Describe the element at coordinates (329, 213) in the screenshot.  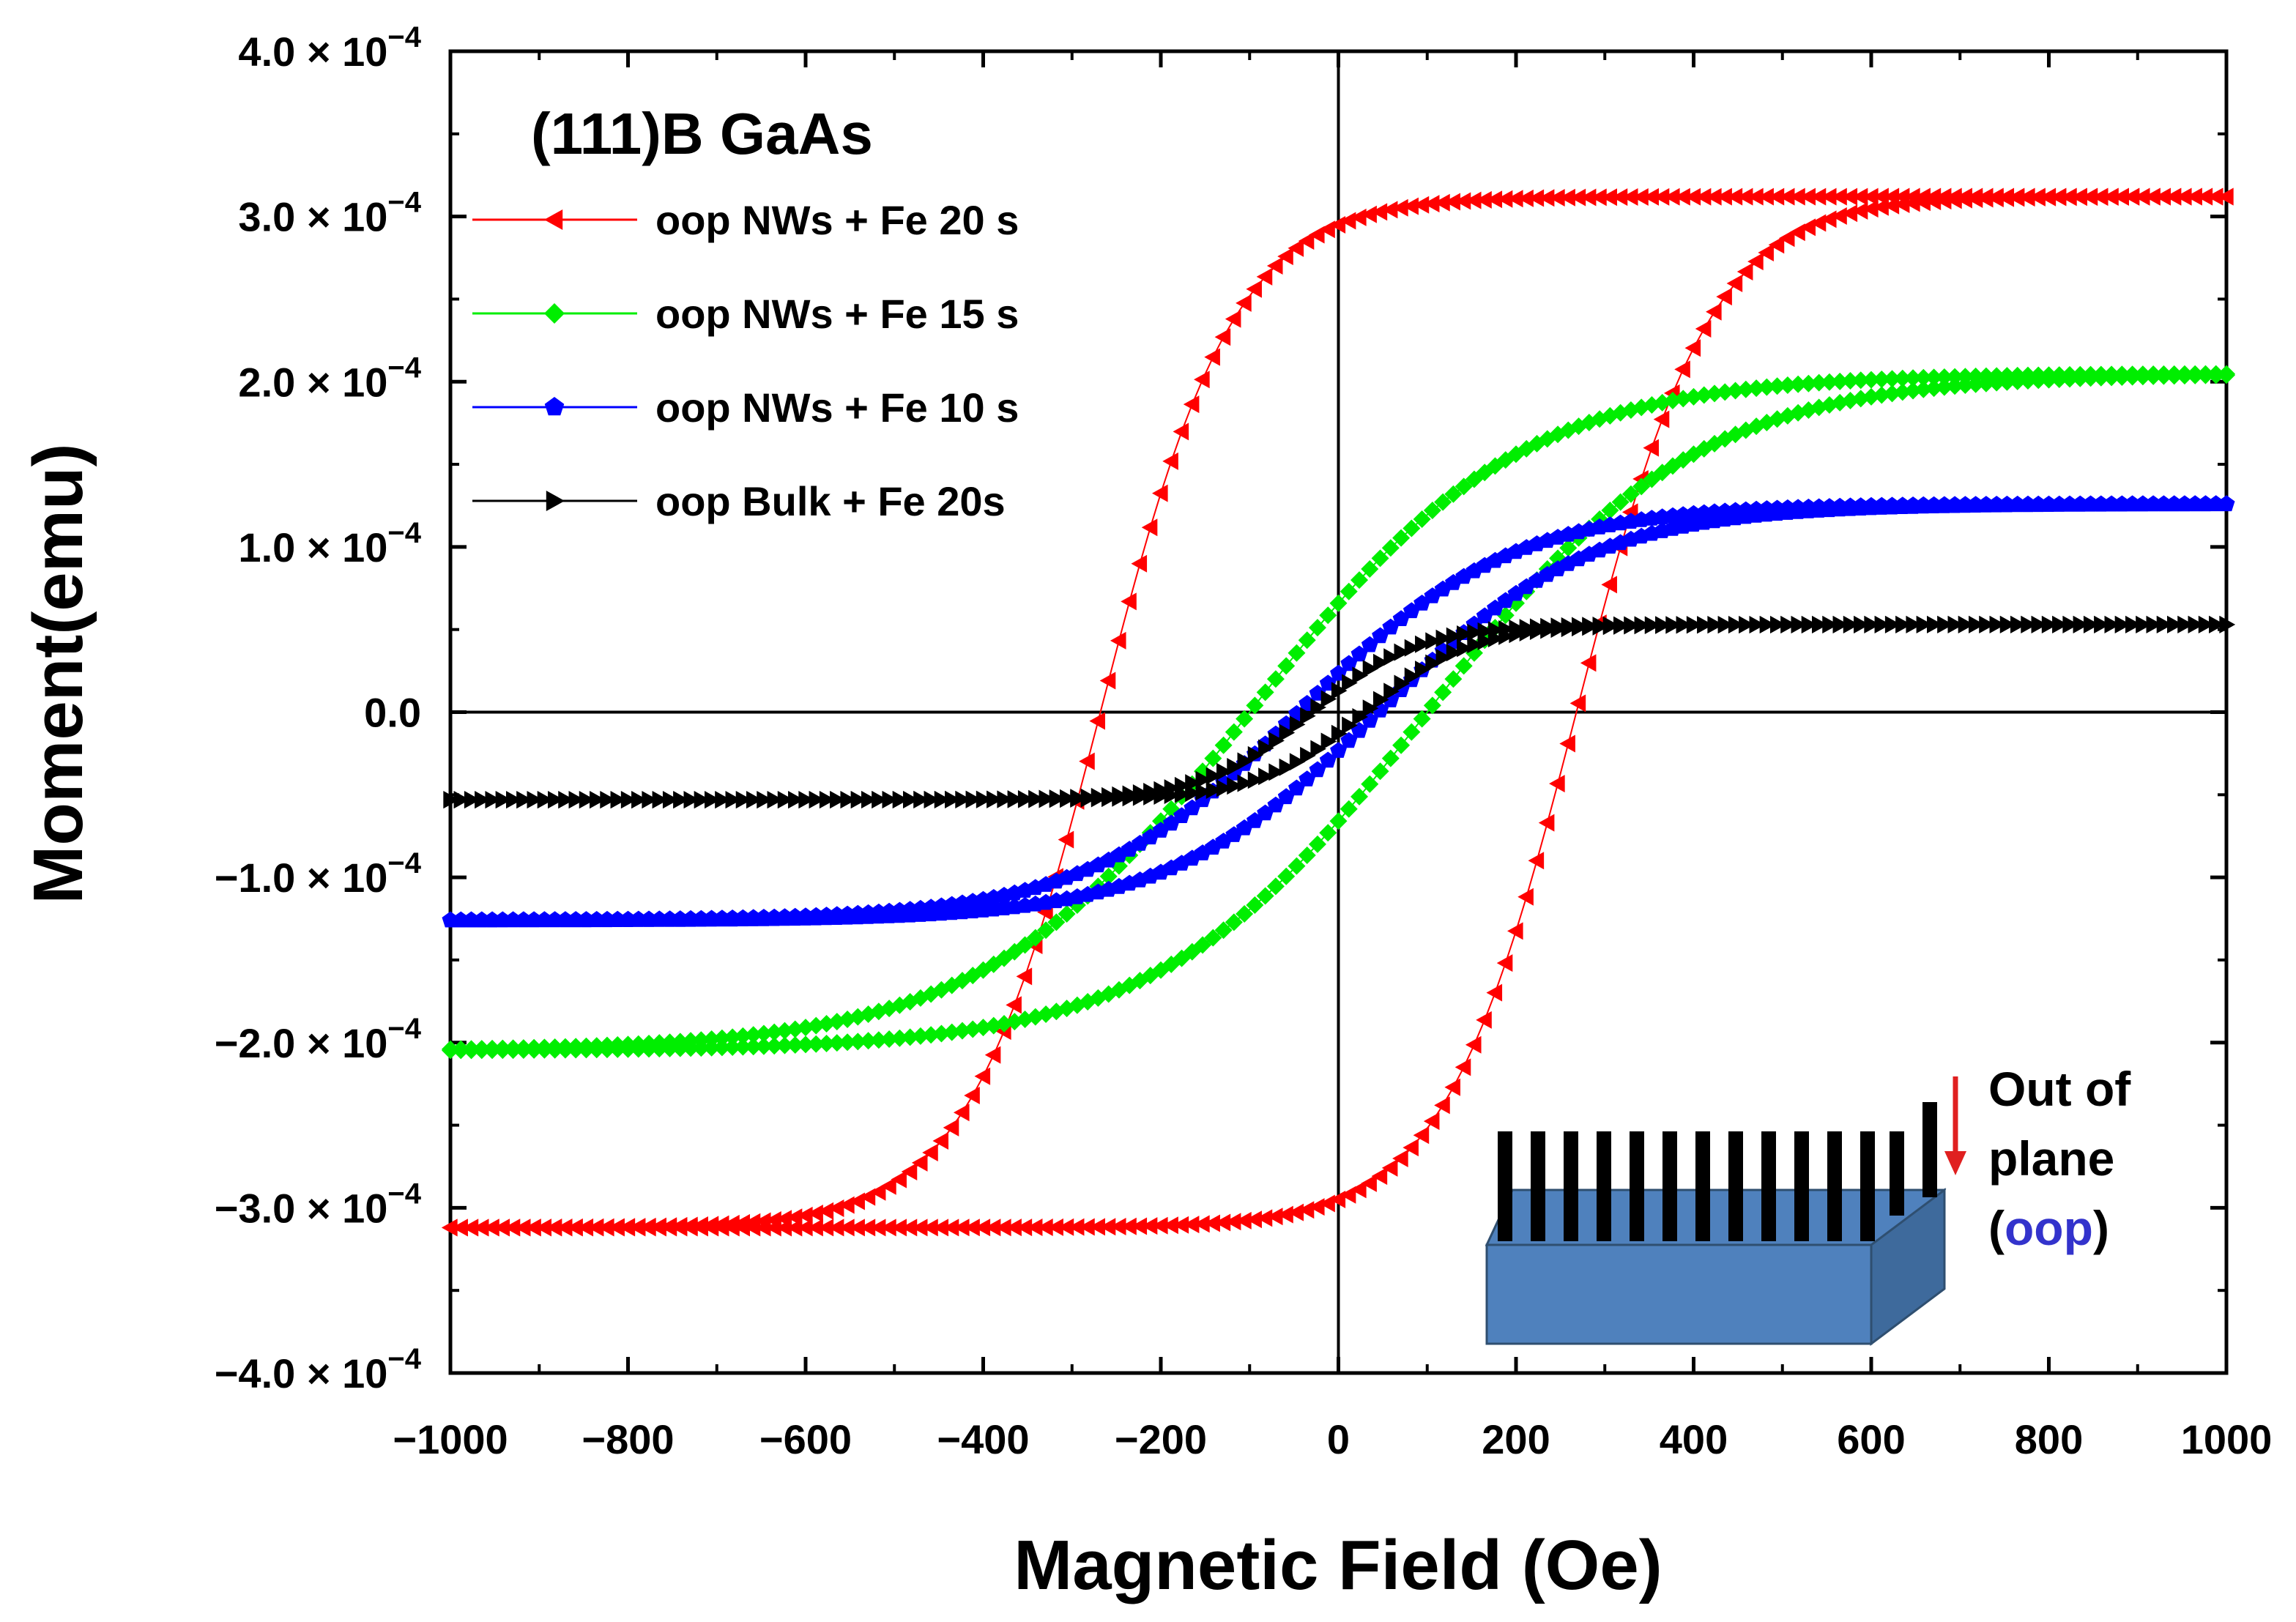
I see `y-tick-label: 3.0 × 10⁻⁴` at that location.